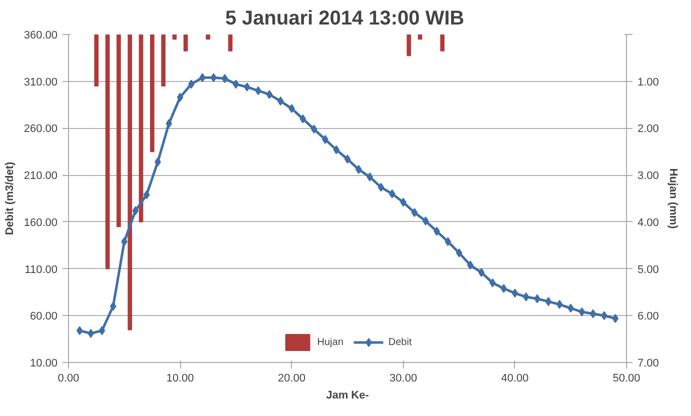 The image size is (691, 416). What do you see at coordinates (44, 364) in the screenshot?
I see `y-tick-label: 10.00` at bounding box center [44, 364].